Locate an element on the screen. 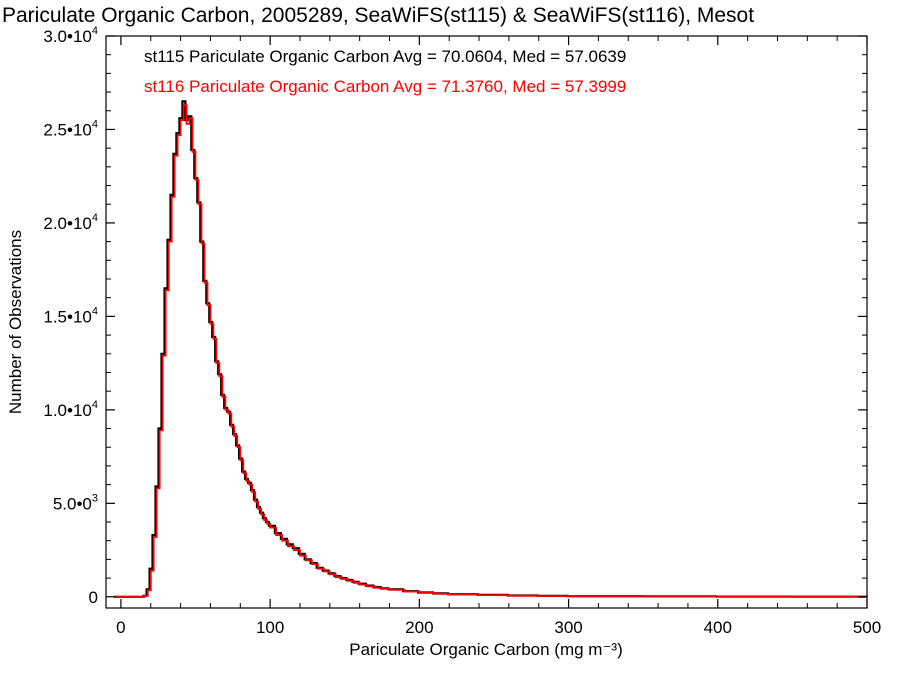 Image resolution: width=900 pixels, height=675 pixels. y-axis-title: Number of Observations is located at coordinates (15, 322).